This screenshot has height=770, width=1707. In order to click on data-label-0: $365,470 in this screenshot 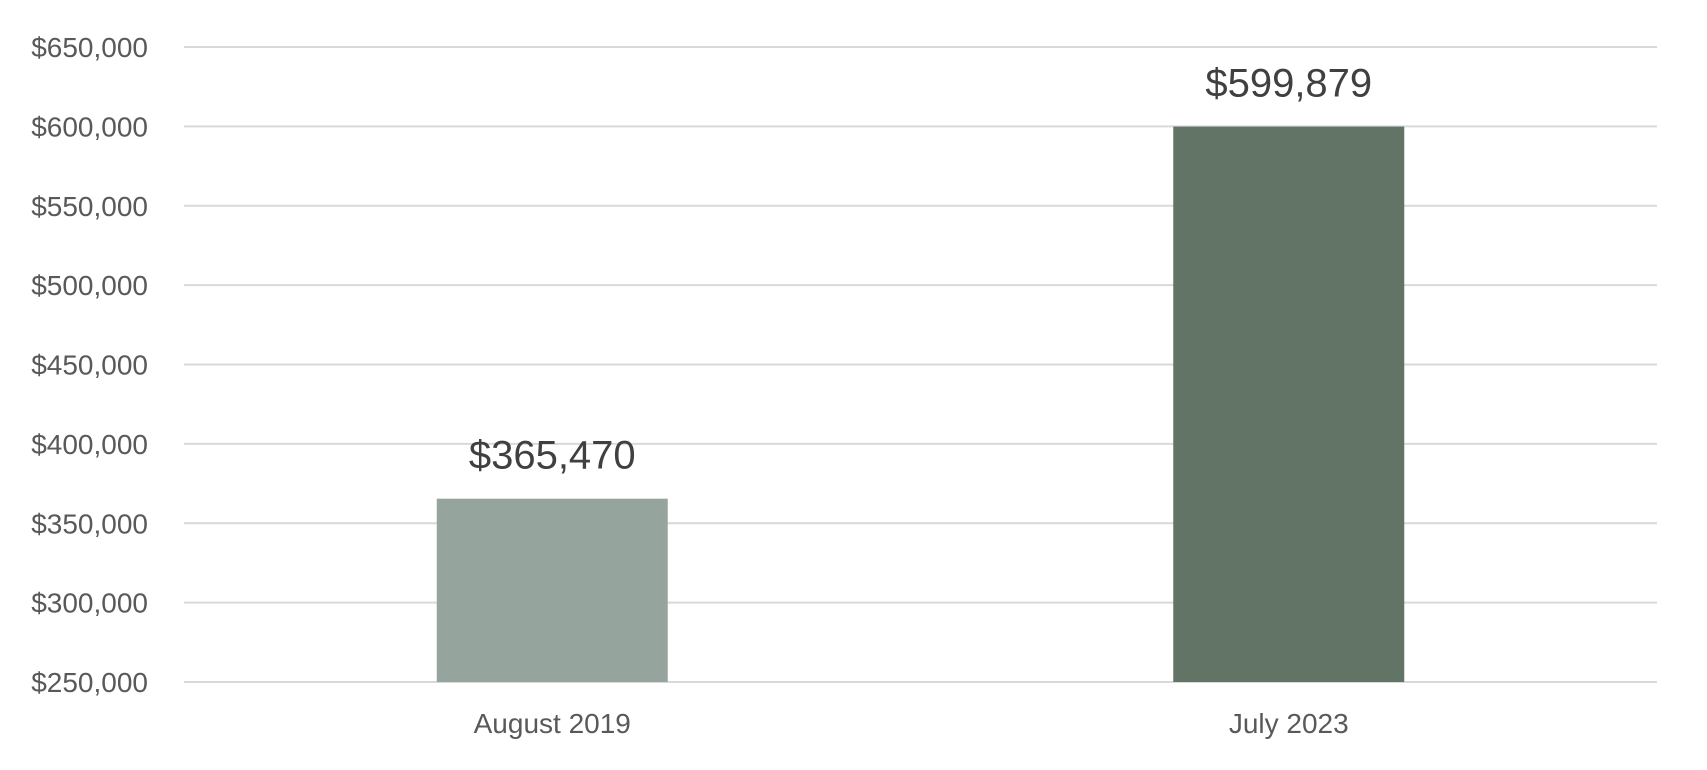, I will do `click(552, 456)`.